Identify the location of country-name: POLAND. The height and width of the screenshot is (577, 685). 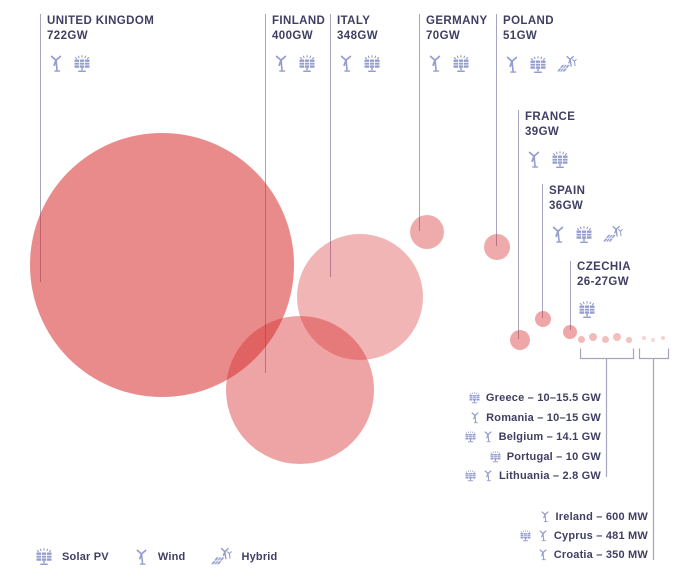
(528, 21).